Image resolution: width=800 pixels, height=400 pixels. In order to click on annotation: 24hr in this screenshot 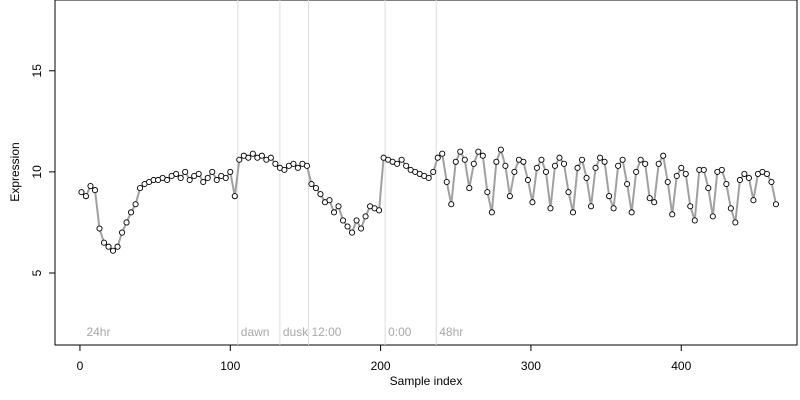, I will do `click(98, 332)`.